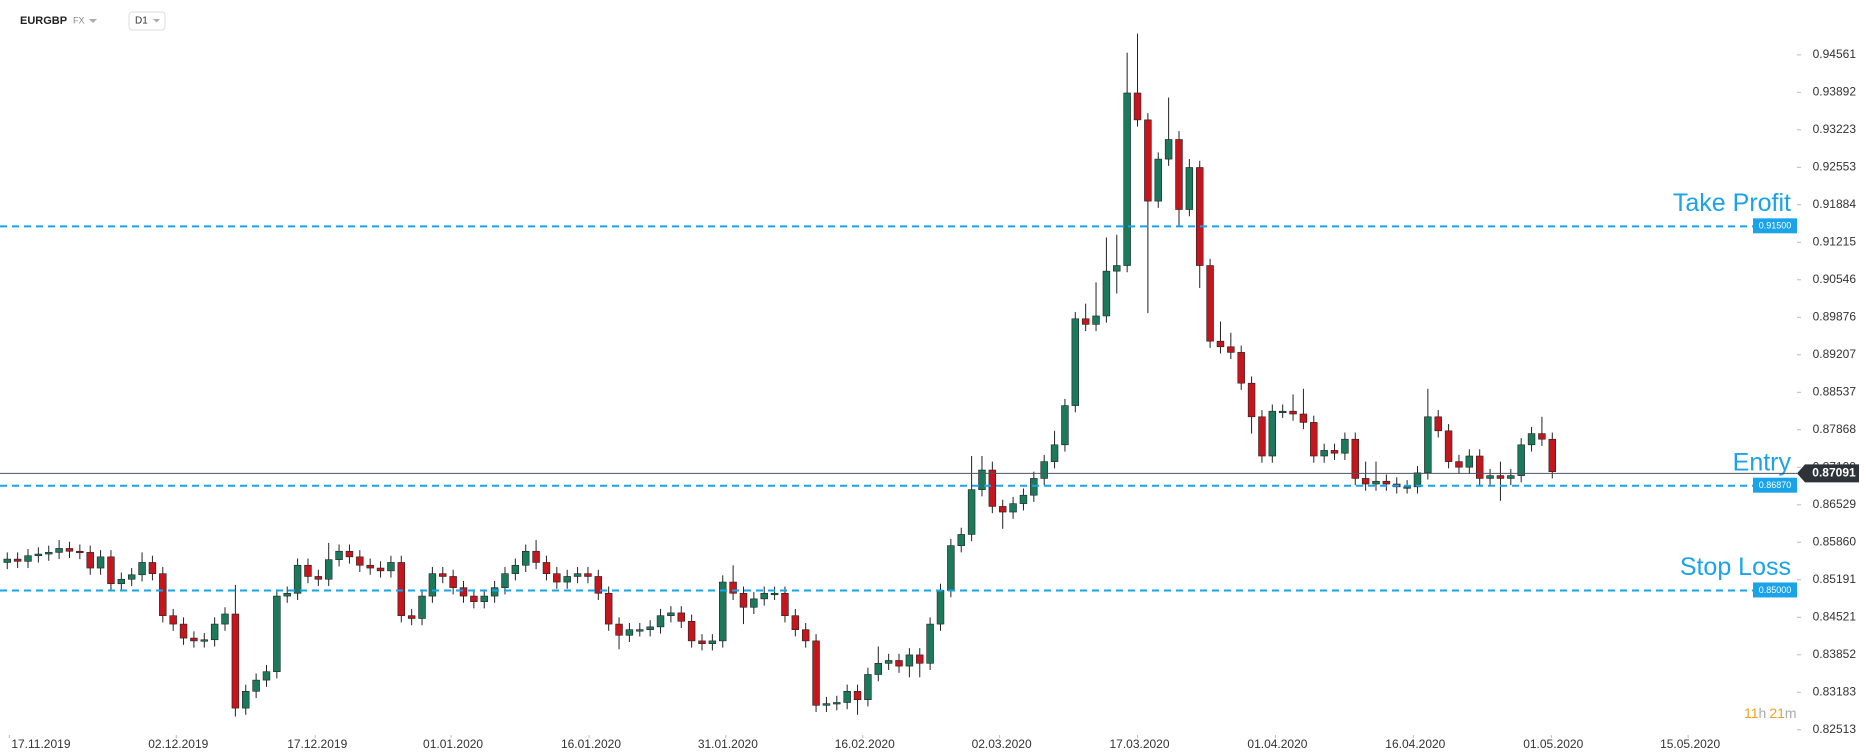  I want to click on level-name: Stop Loss, so click(1735, 567).